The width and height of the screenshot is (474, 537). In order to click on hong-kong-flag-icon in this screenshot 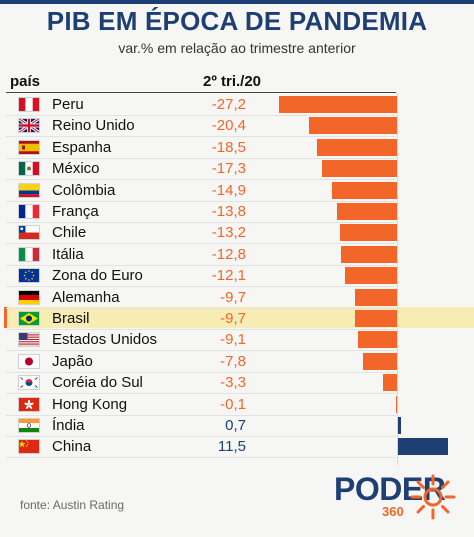, I will do `click(29, 404)`.